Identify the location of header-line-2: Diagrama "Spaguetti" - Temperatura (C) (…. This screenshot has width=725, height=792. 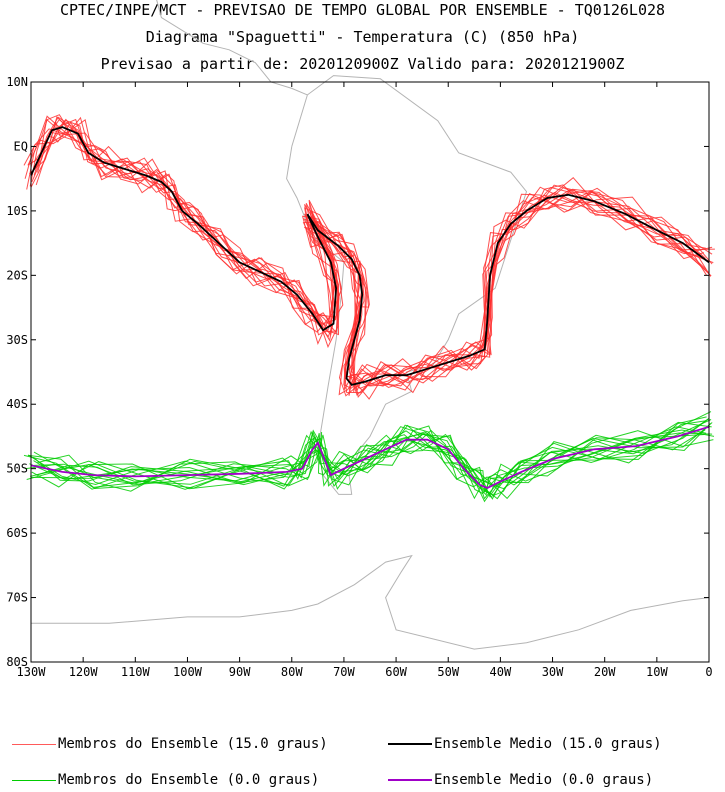
(362, 37).